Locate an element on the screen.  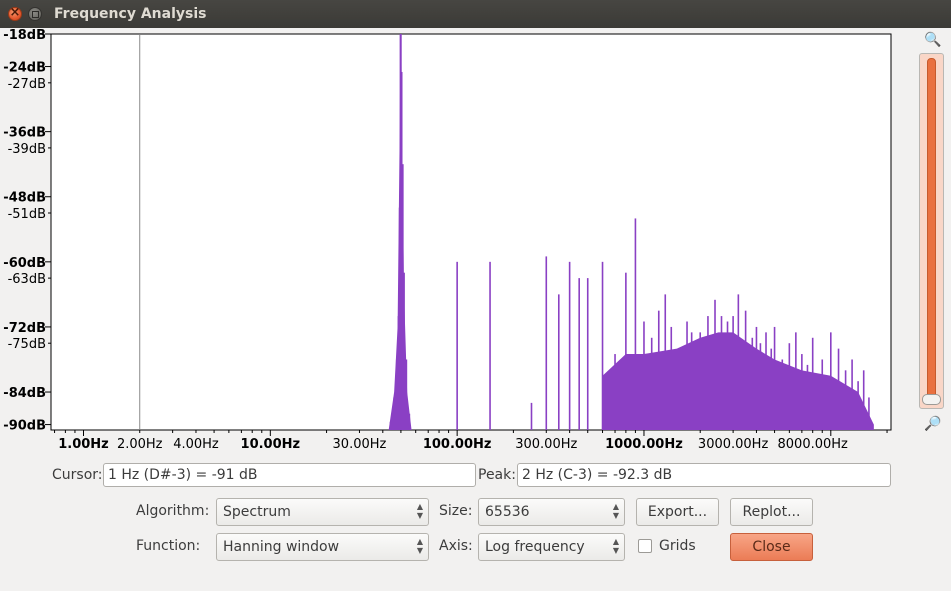
y-tick-label: -63dB is located at coordinates (27, 279).